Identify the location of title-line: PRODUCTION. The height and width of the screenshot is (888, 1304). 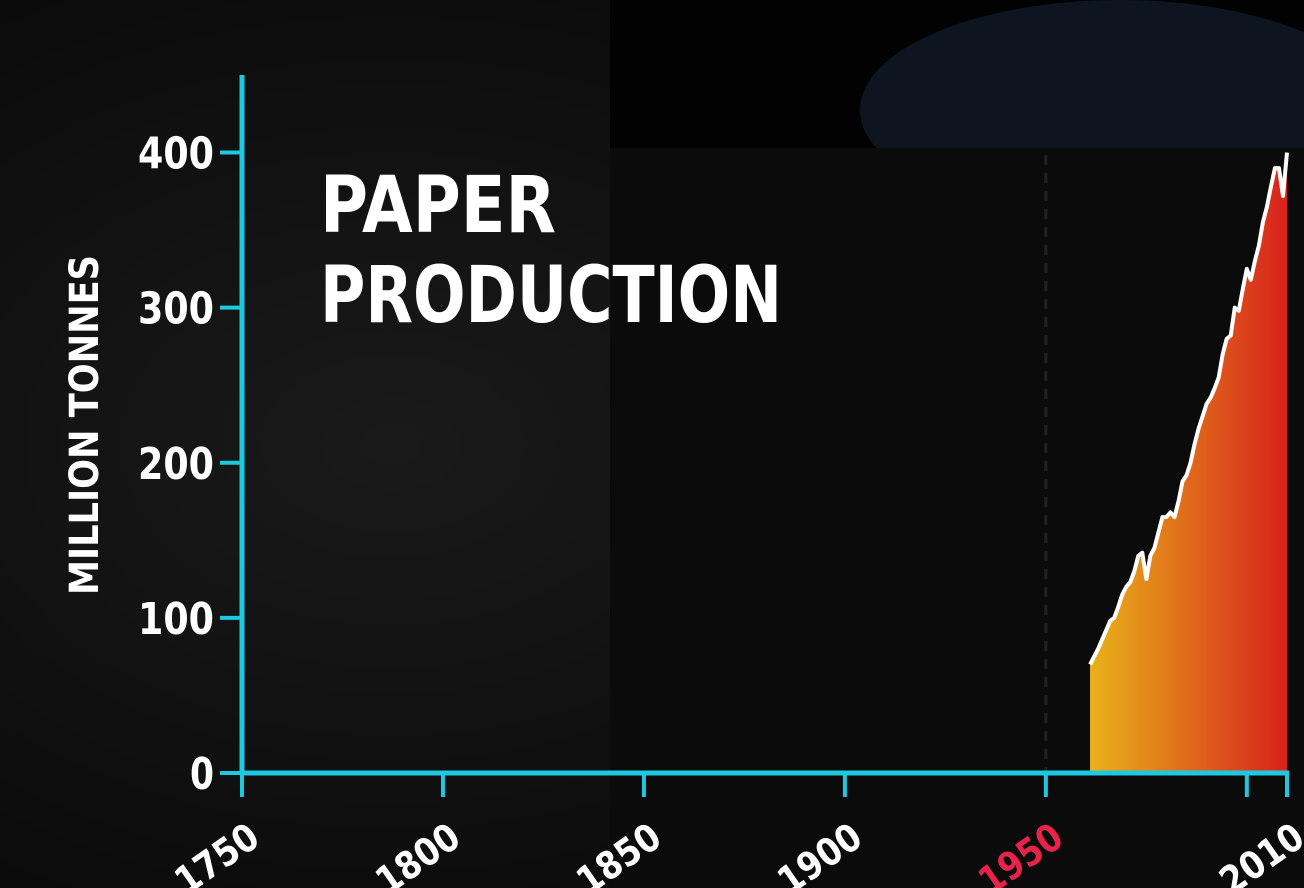
(551, 296).